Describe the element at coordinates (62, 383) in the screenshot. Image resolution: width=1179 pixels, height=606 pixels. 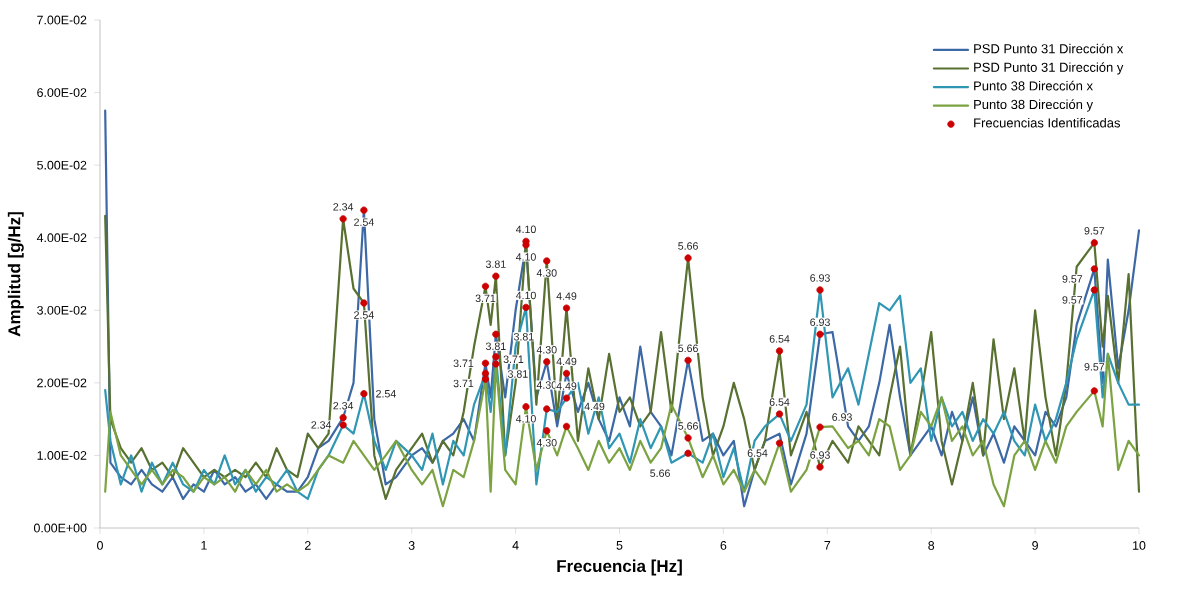
I see `y-tick-label: 2.00E-02` at that location.